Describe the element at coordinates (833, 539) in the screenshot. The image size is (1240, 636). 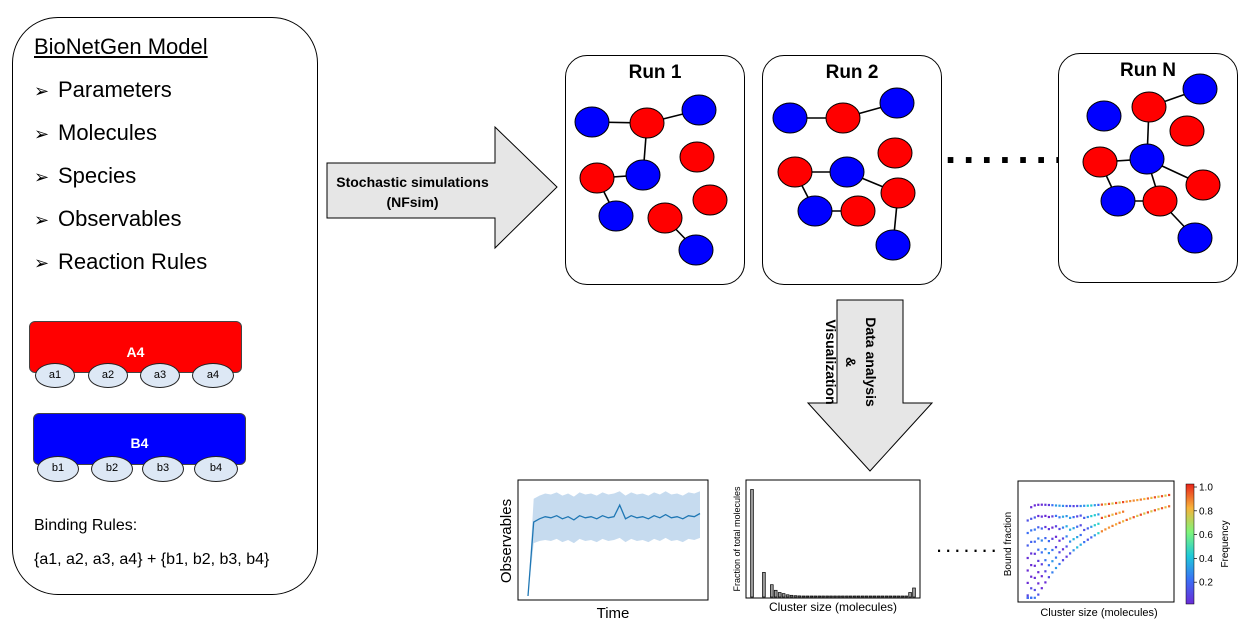
I see `chart-histogram-frame` at that location.